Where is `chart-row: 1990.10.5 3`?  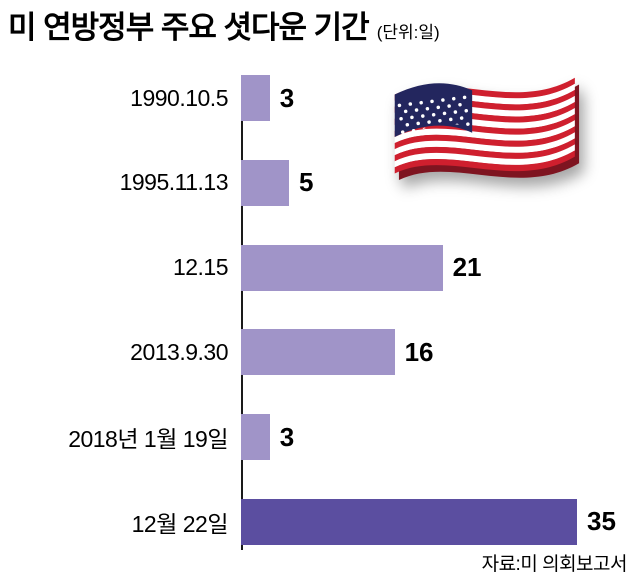 chart-row: 1990.10.5 3 is located at coordinates (318, 98).